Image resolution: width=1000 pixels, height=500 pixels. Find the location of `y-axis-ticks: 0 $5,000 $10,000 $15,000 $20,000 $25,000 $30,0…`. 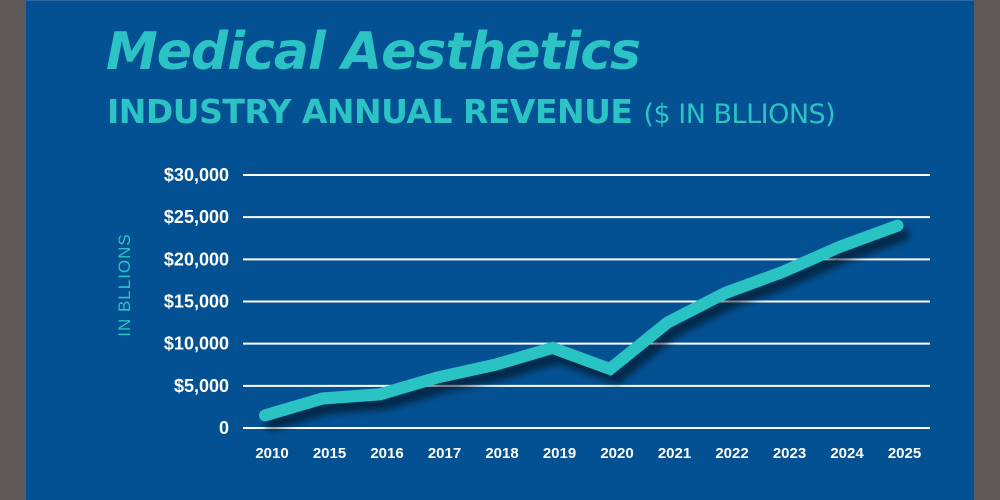

y-axis-ticks: 0 $5,000 $10,000 $15,000 $20,000 $25,000 $30,0… is located at coordinates (196, 301).